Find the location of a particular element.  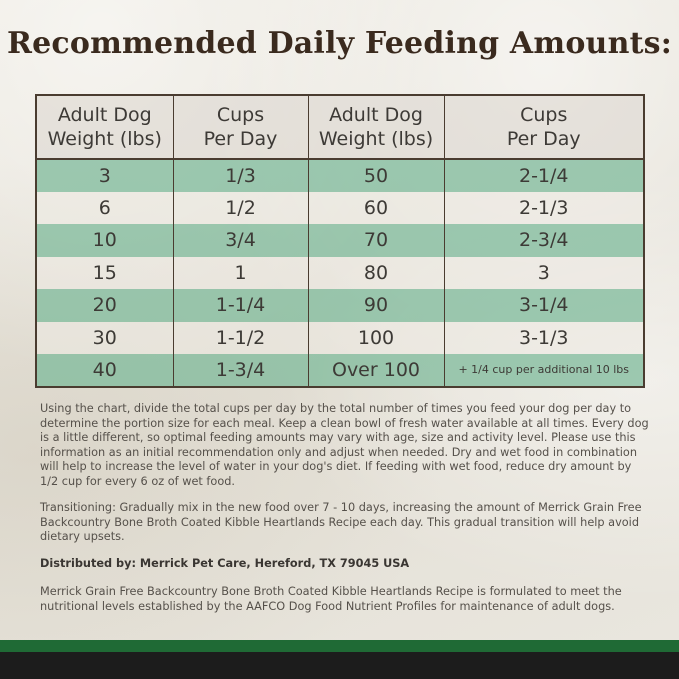

cups-cell: 1 is located at coordinates (240, 272).